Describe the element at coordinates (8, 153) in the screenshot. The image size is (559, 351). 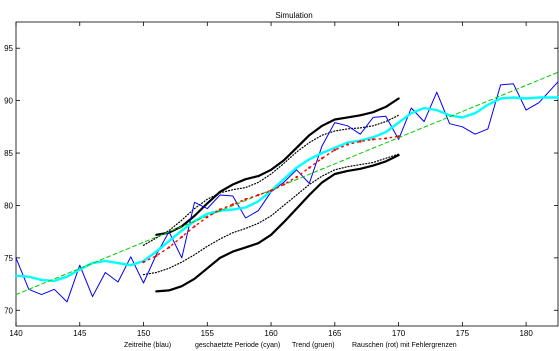
I see `y-tick-label: 85` at that location.